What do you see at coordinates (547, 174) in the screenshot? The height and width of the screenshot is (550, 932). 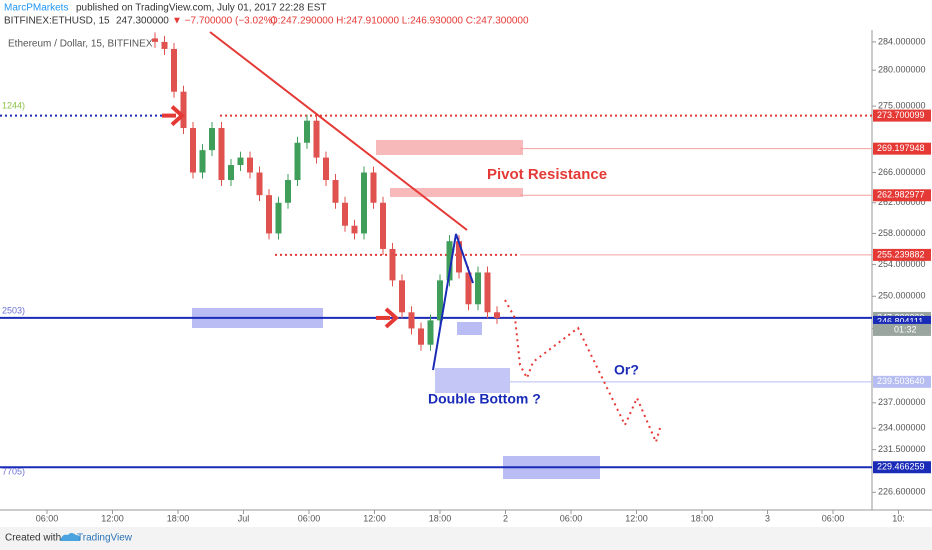 I see `annotation: Pivot Resistance` at bounding box center [547, 174].